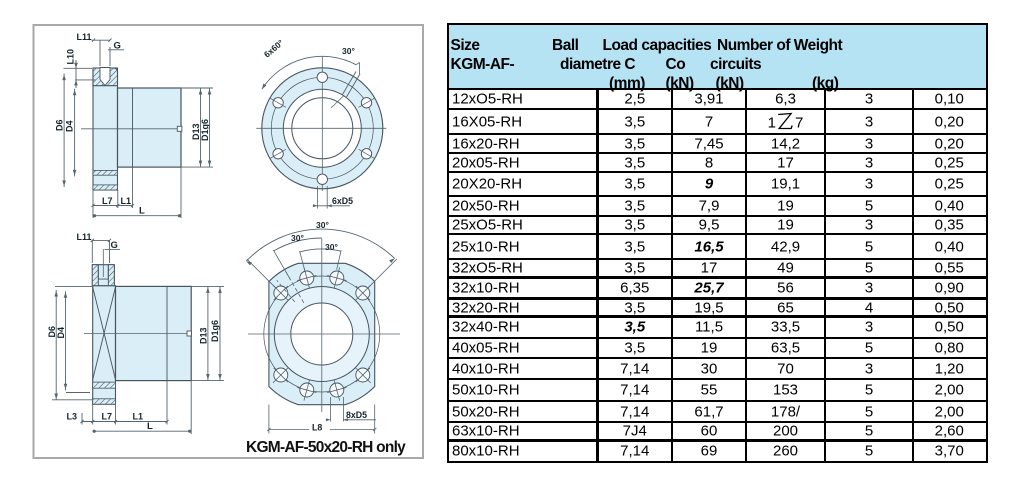  What do you see at coordinates (274, 48) in the screenshot?
I see `svg-text: 6x60°` at bounding box center [274, 48].